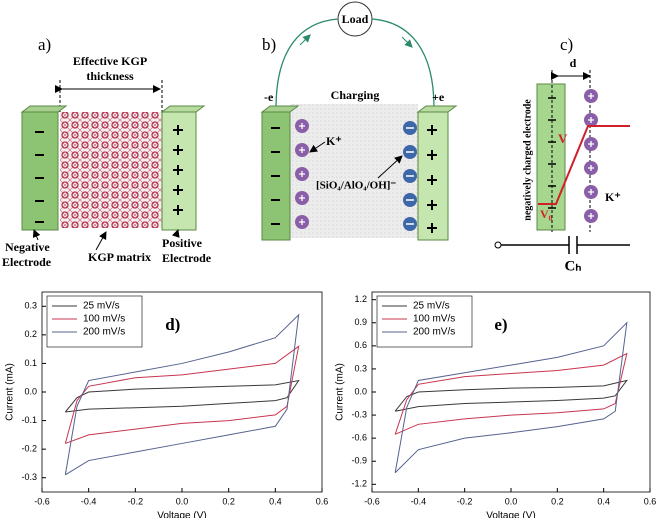 The height and width of the screenshot is (518, 657). I want to click on positive-label: Electrode, so click(187, 258).